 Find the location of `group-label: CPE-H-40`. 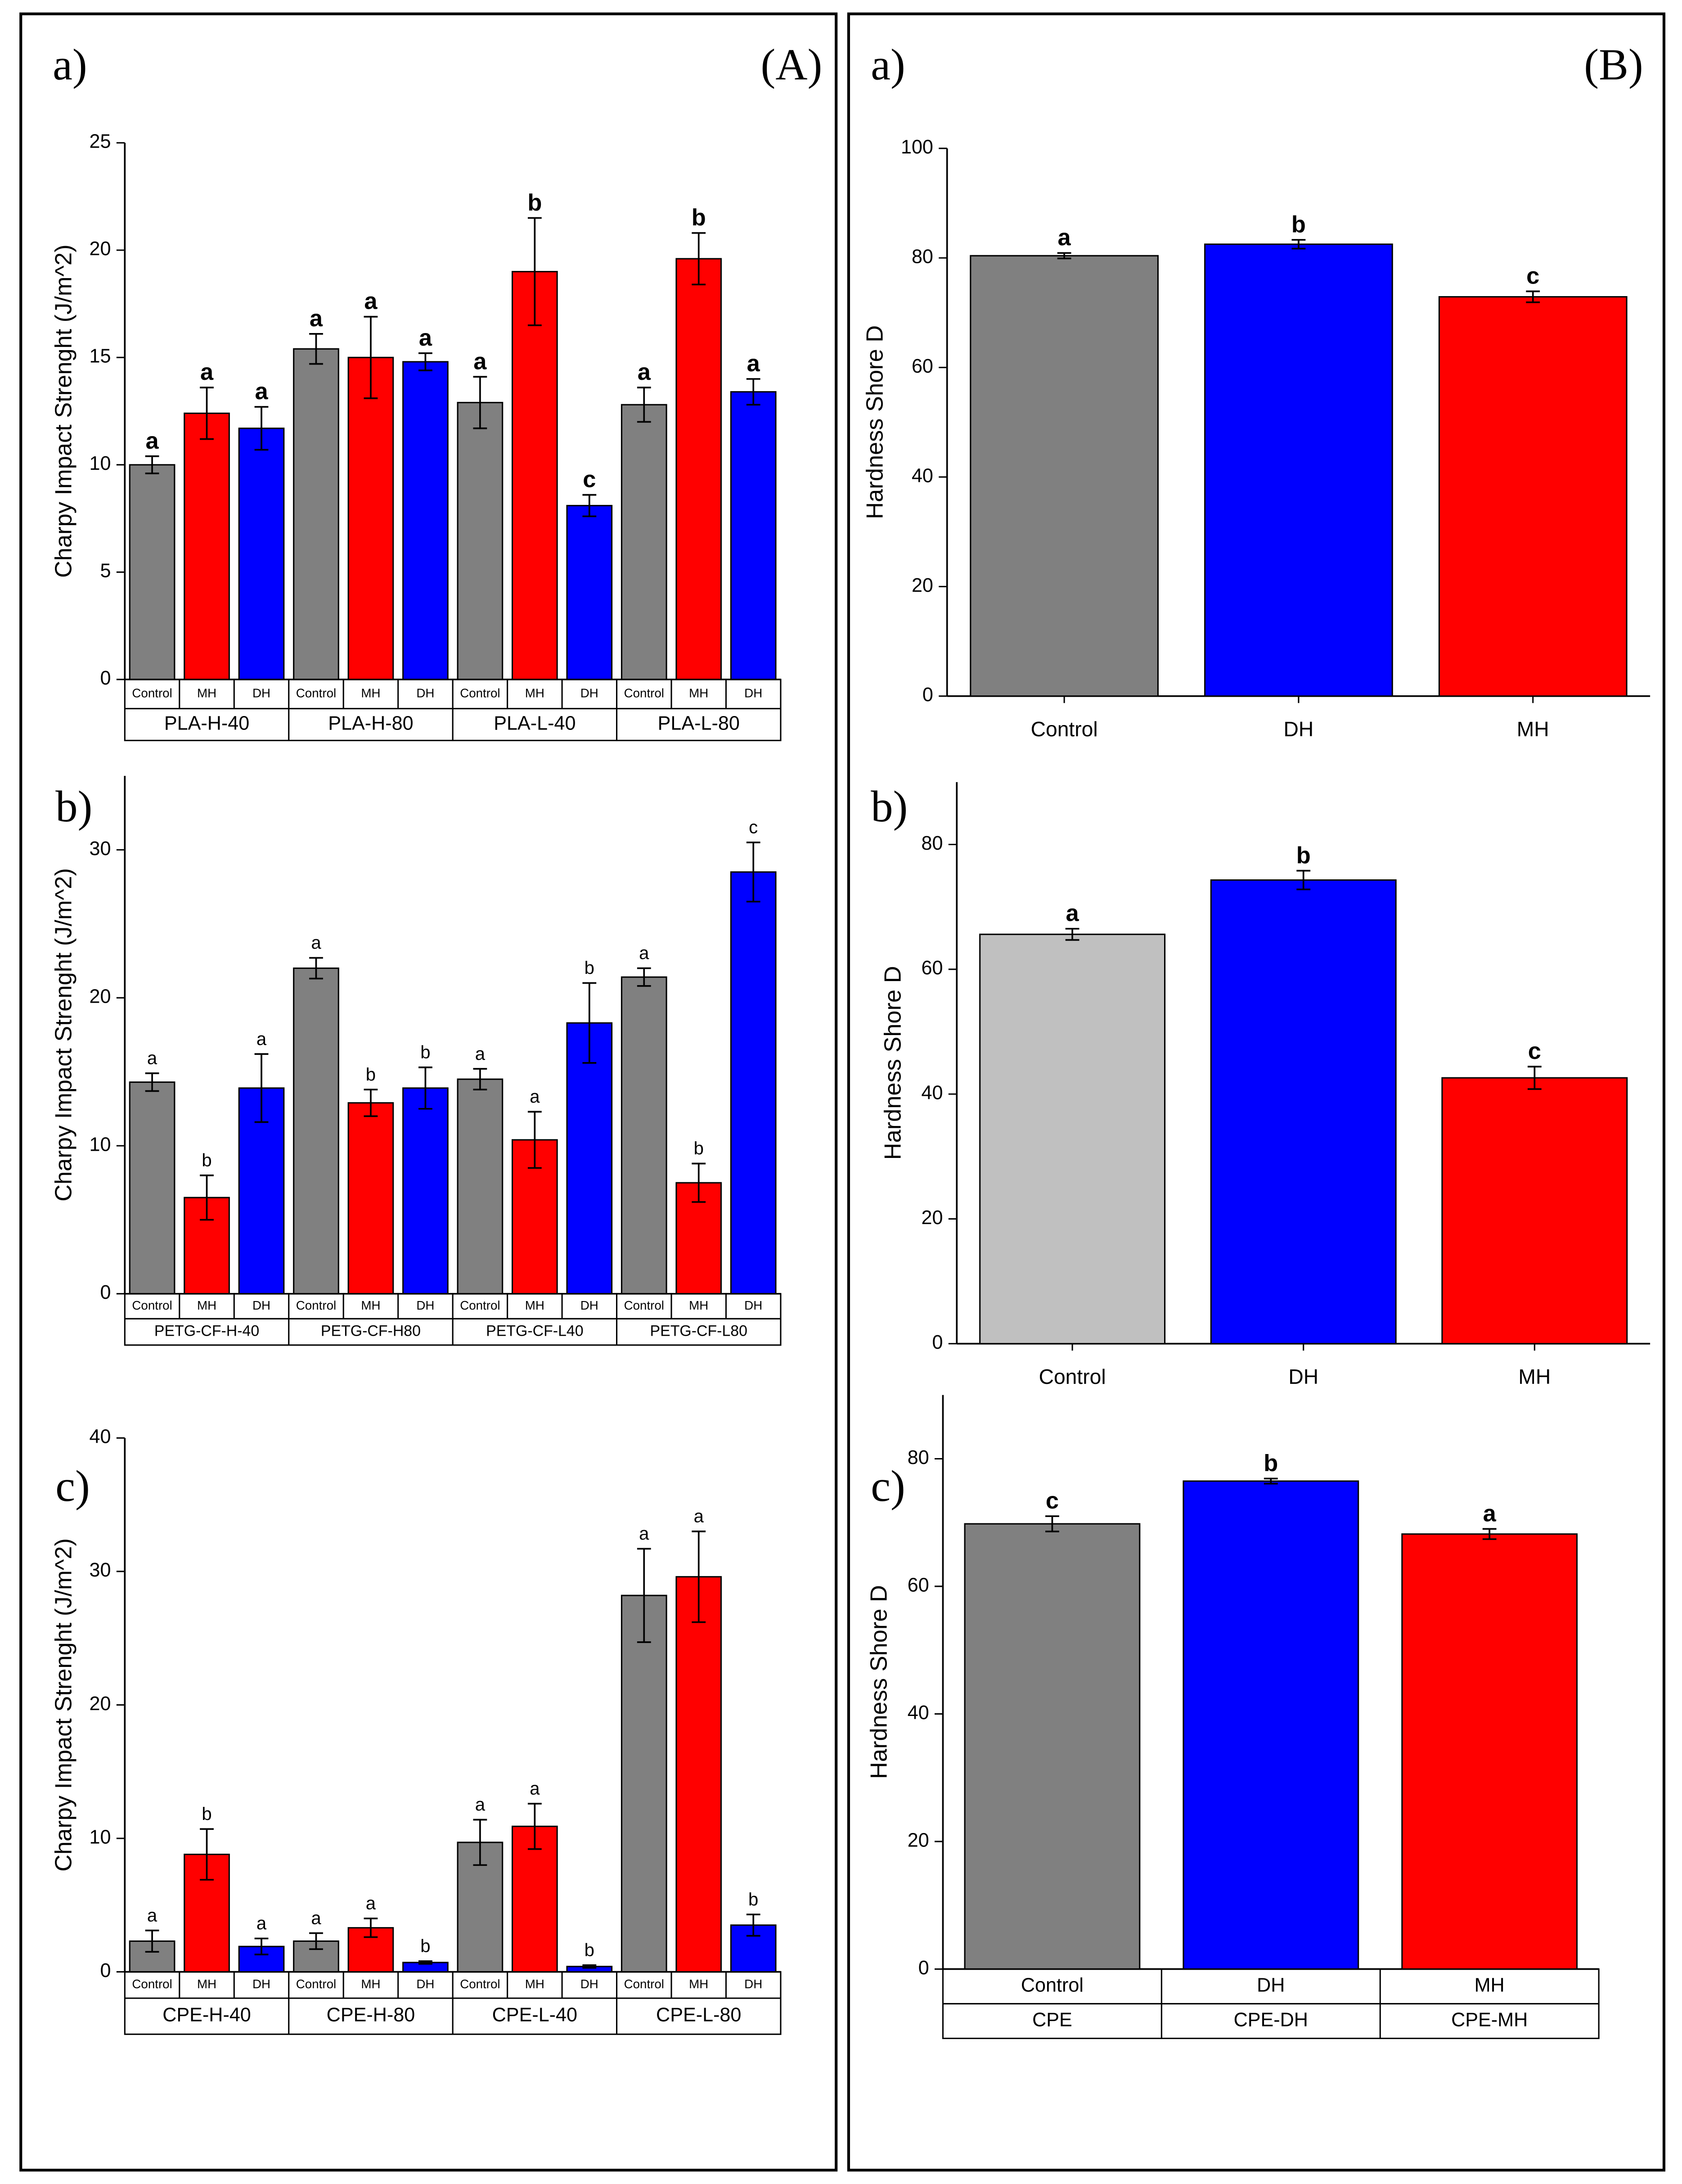

group-label: CPE-H-40 is located at coordinates (206, 2015).